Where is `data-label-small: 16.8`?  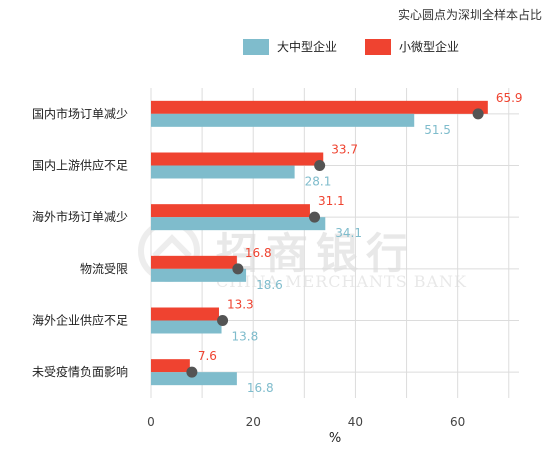
data-label-small: 16.8 is located at coordinates (258, 253).